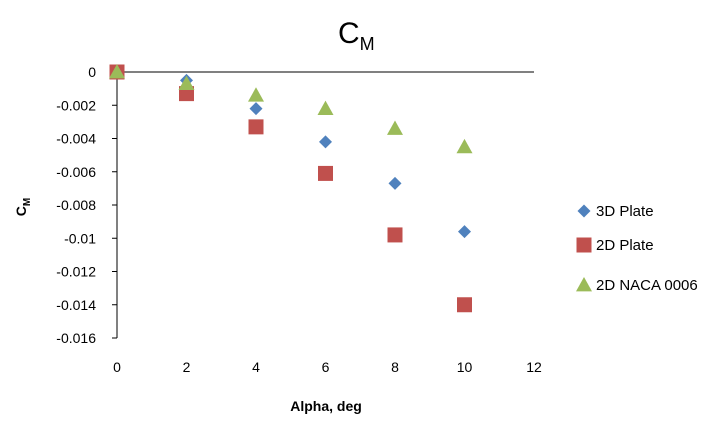 Image resolution: width=728 pixels, height=424 pixels. Describe the element at coordinates (76, 105) in the screenshot. I see `y-tick-label: -0.002` at that location.